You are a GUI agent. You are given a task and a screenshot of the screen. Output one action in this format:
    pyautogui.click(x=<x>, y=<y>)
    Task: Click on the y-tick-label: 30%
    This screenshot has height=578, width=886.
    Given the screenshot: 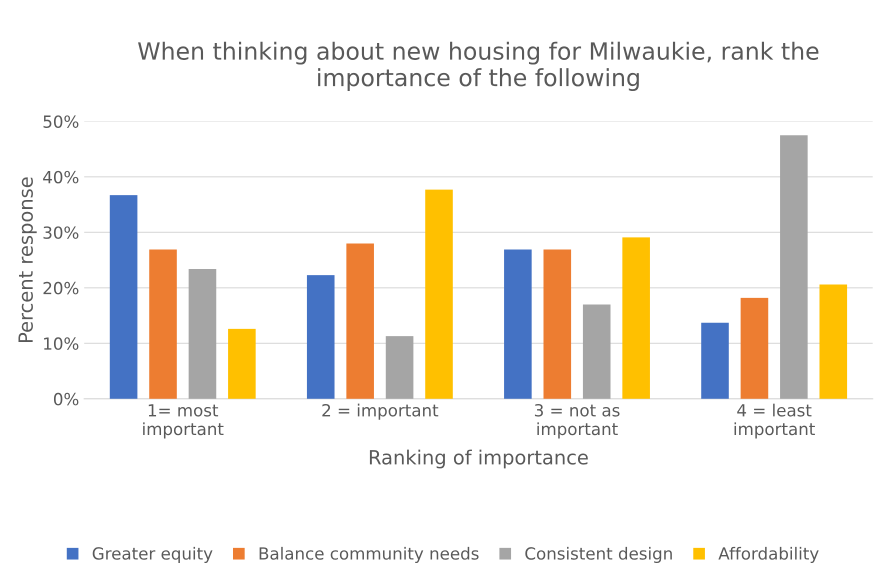 What is the action you would take?
    pyautogui.click(x=61, y=232)
    